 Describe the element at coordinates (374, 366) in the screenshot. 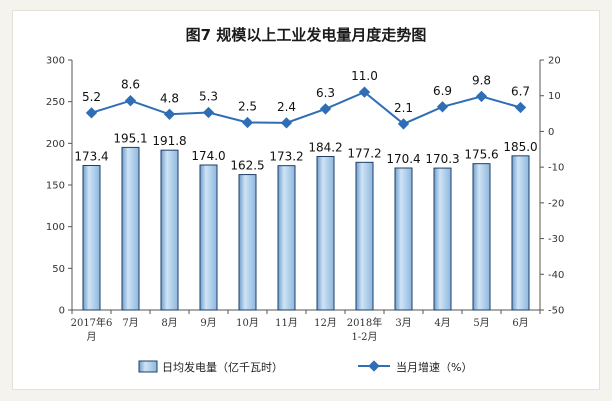

I see `legend-line-marker` at that location.